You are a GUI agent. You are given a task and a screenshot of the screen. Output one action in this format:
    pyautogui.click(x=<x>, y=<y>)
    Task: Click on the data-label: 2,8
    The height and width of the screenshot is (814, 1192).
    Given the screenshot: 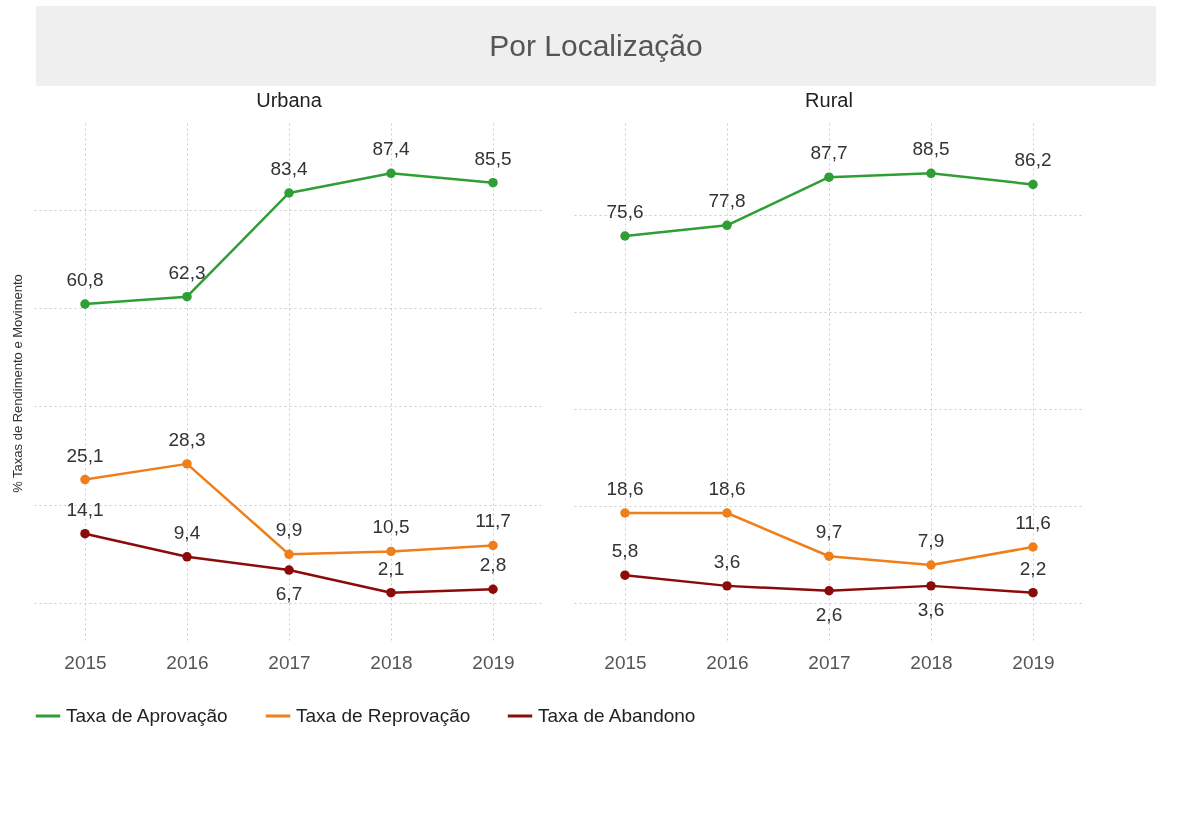 What is the action you would take?
    pyautogui.click(x=493, y=565)
    